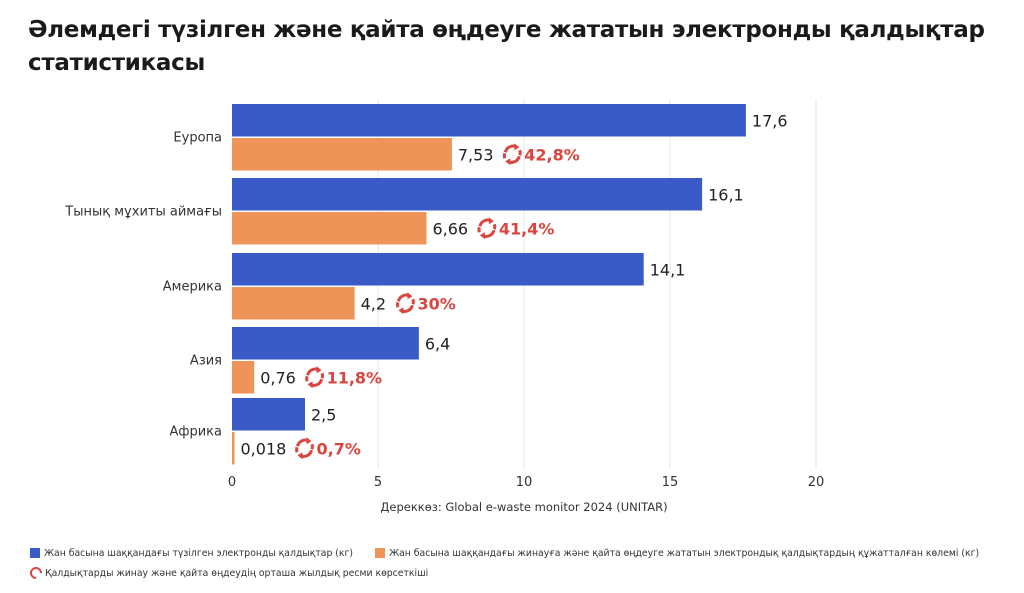 The image size is (1024, 593). I want to click on value-label: 7,53, so click(476, 154).